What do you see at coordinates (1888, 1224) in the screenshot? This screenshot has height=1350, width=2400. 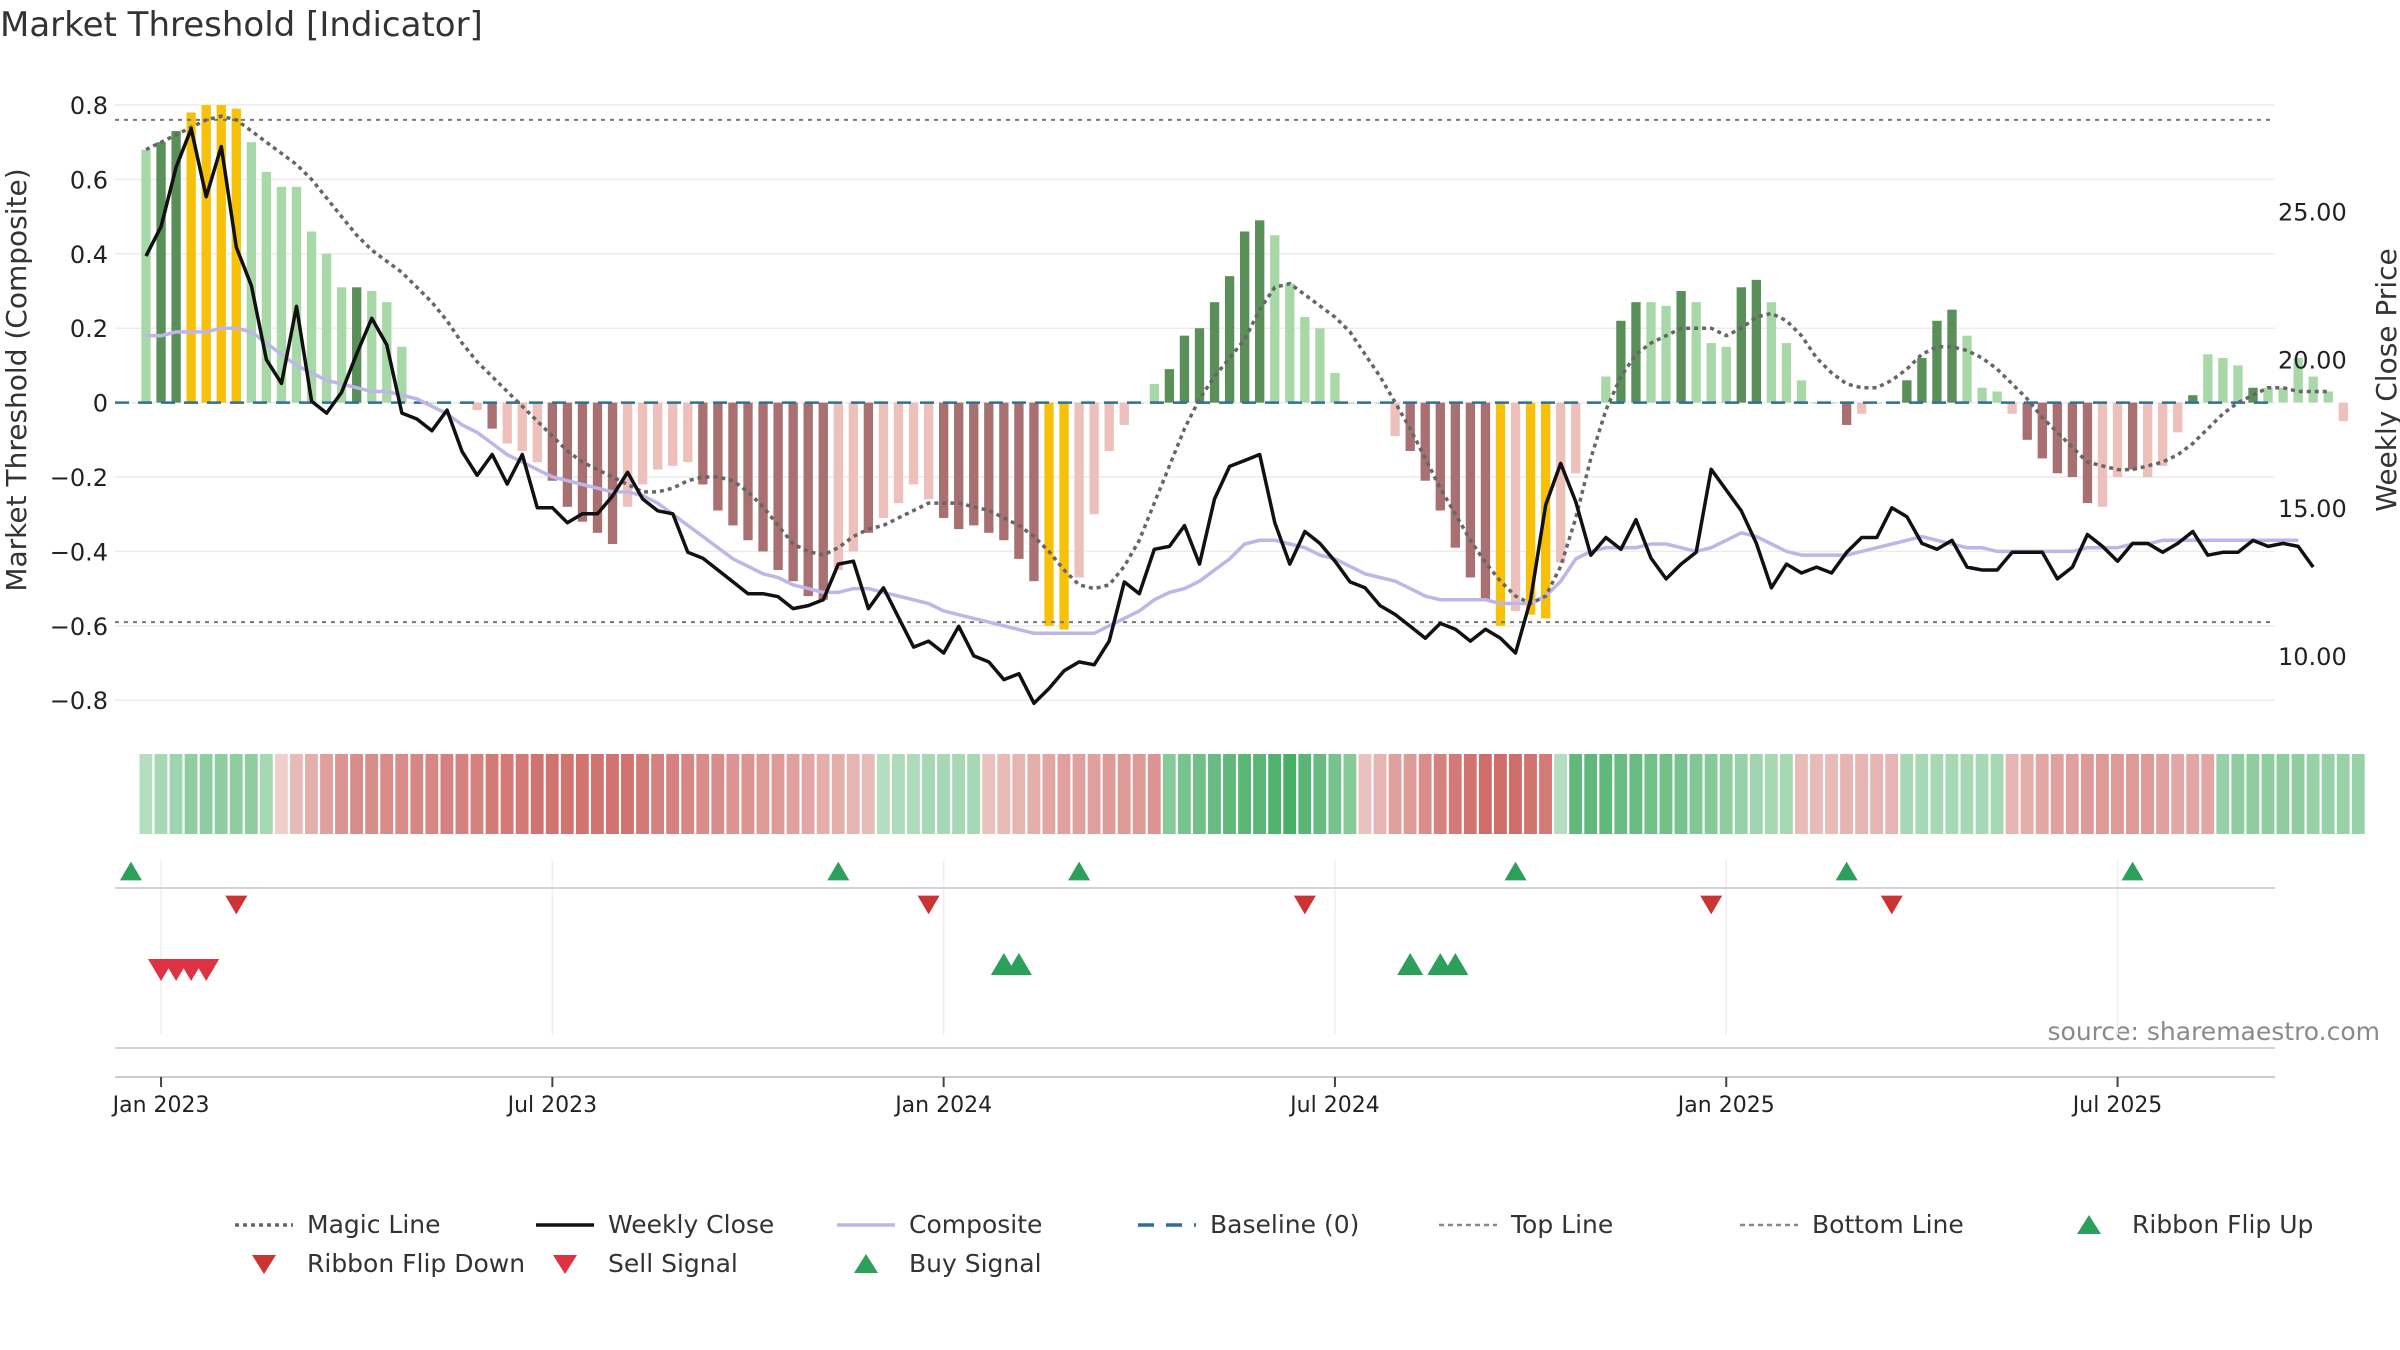 I see `legend-label-5: Bottom Line` at bounding box center [1888, 1224].